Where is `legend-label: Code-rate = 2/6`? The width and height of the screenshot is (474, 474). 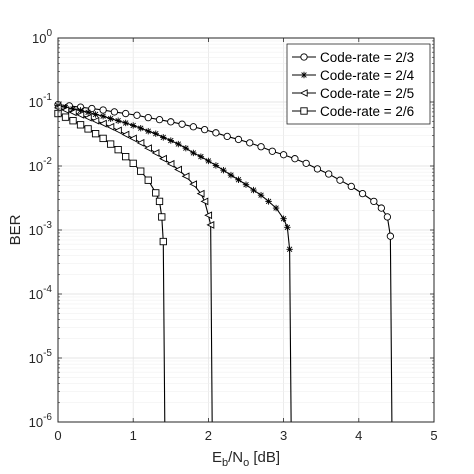
legend-label: Code-rate = 2/6 is located at coordinates (367, 111).